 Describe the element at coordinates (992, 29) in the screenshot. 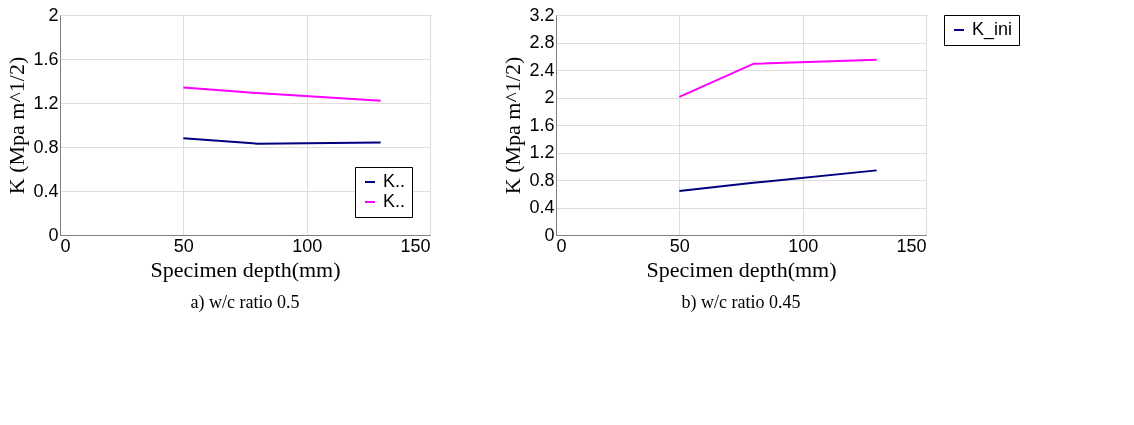

I see `legend-label: K_ini` at that location.